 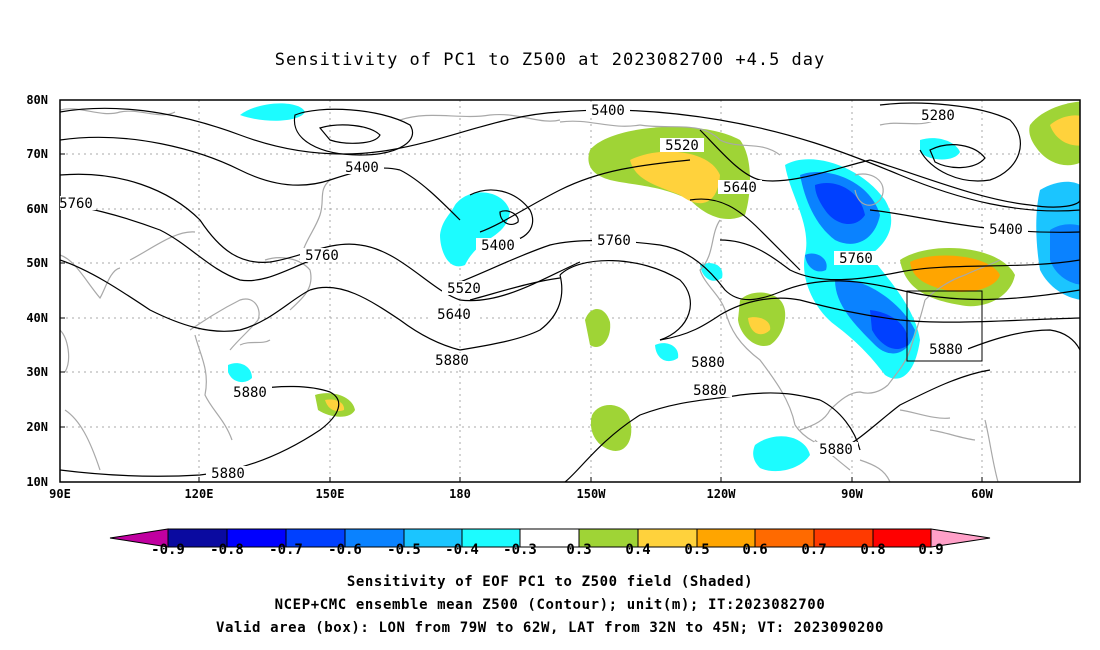 I want to click on lon-label: 90E, so click(x=60, y=494).